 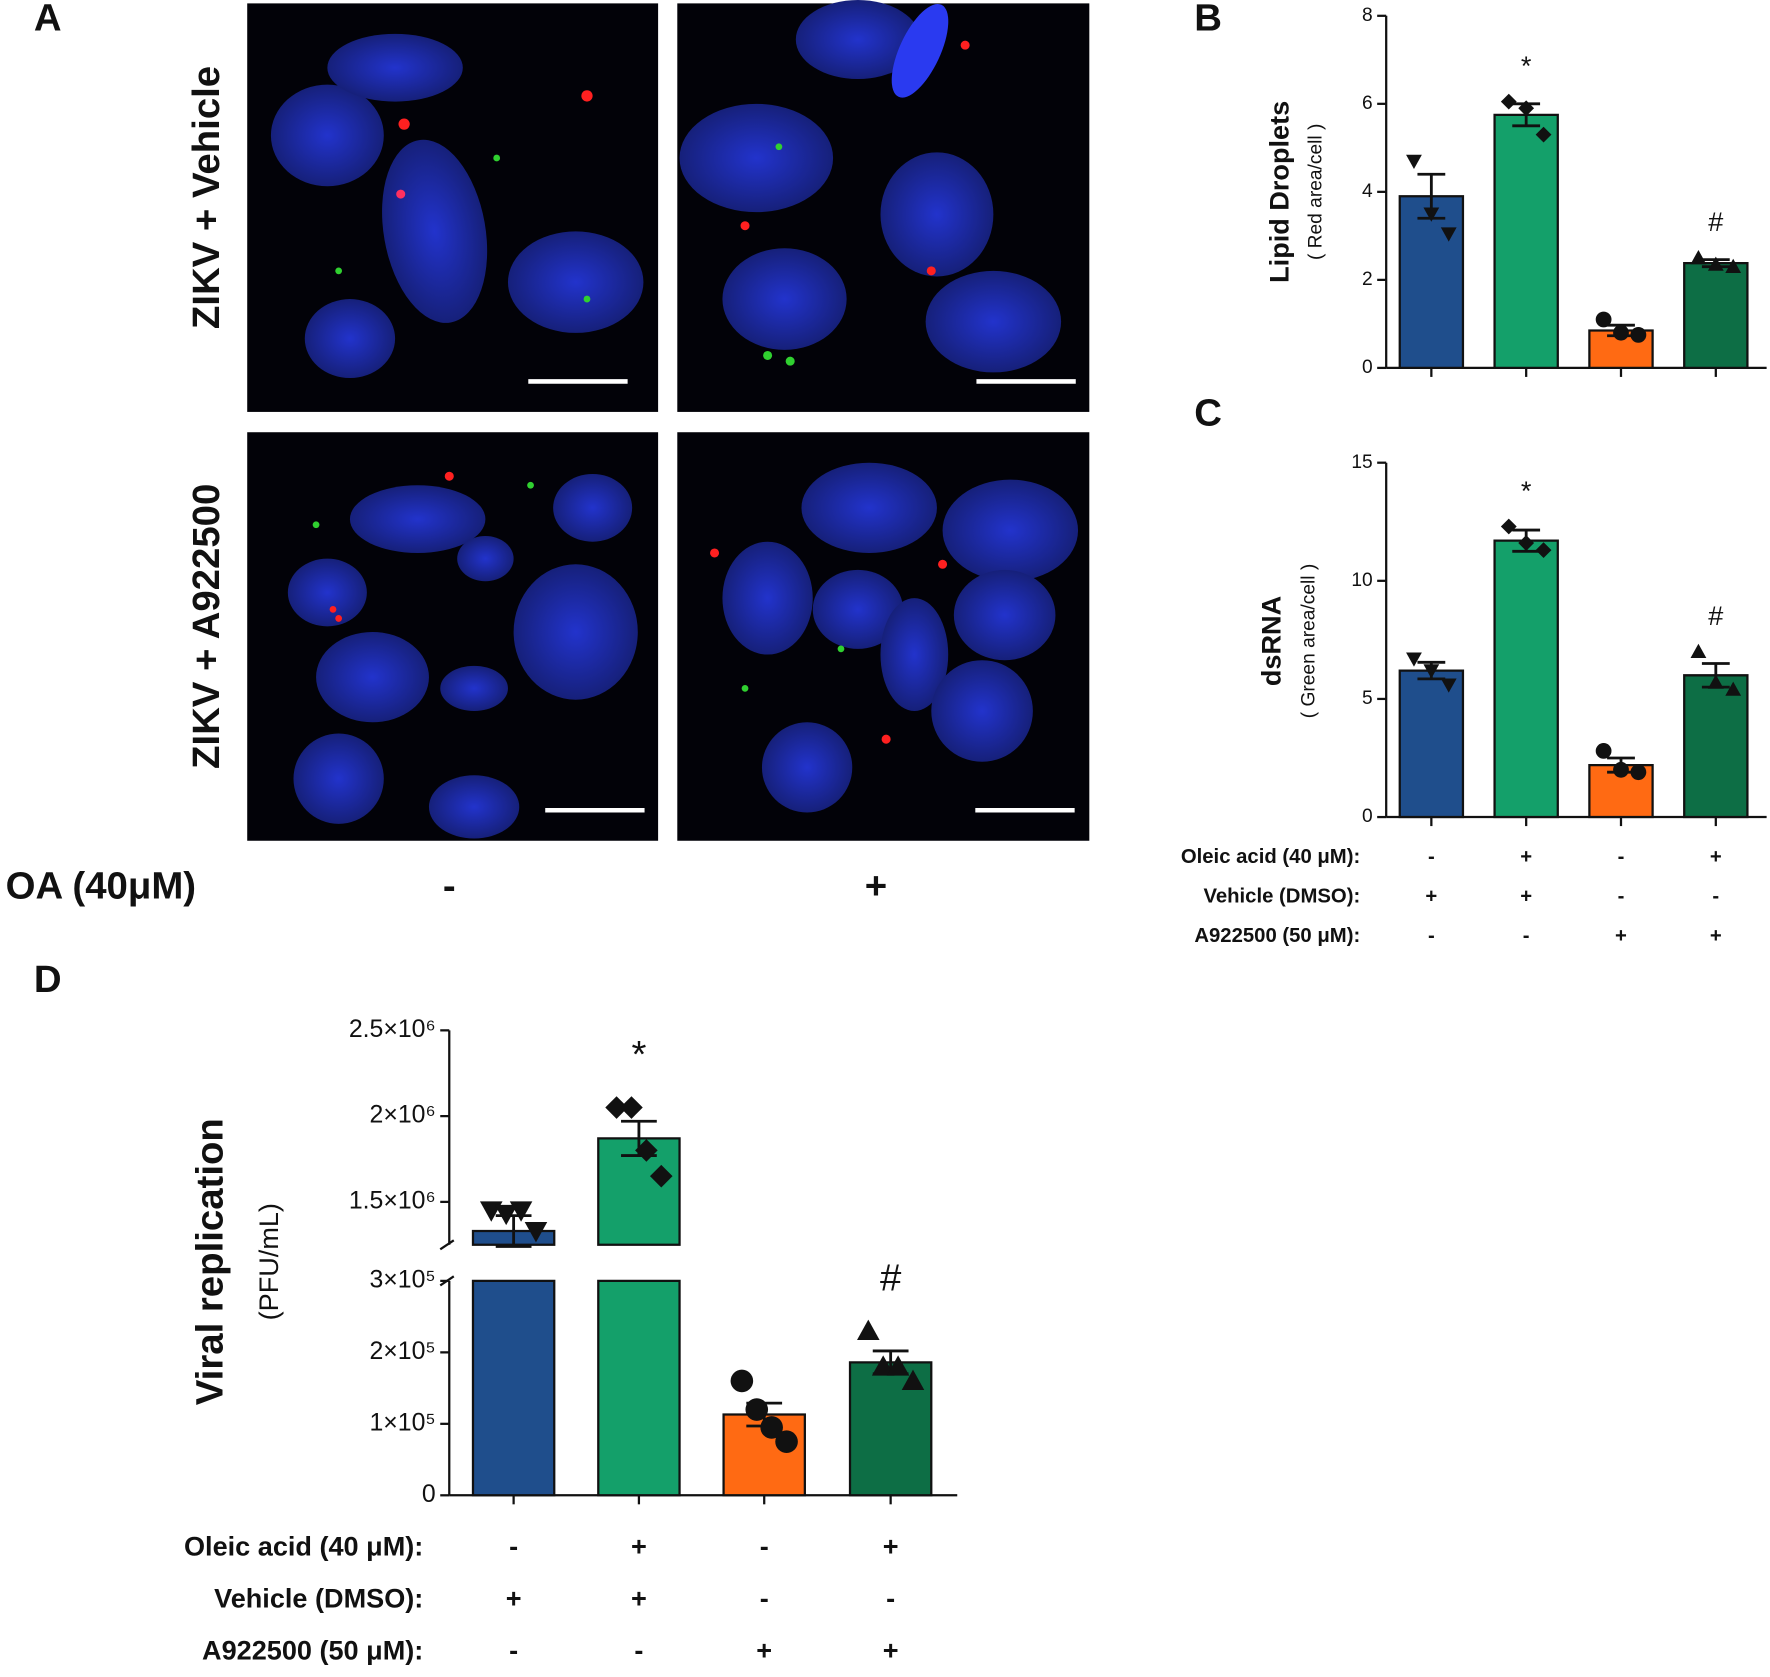 I want to click on y-tick-label: 6, so click(x=1367, y=103).